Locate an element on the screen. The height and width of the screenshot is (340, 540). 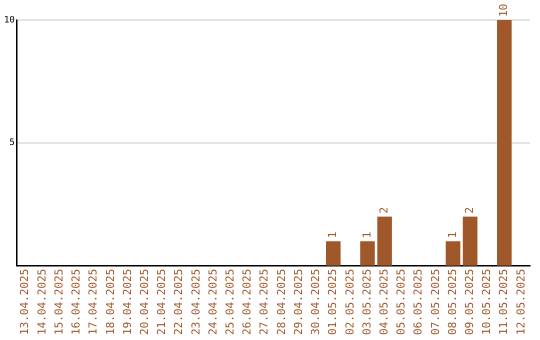
x-tick-label: 14.04.2025 is located at coordinates (41, 302).